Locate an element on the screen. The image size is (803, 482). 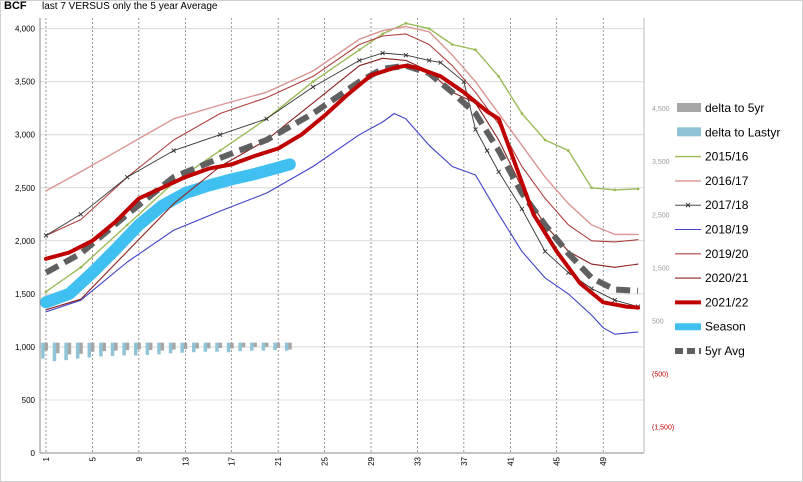
y2-tick-label: 2,500 is located at coordinates (661, 215).